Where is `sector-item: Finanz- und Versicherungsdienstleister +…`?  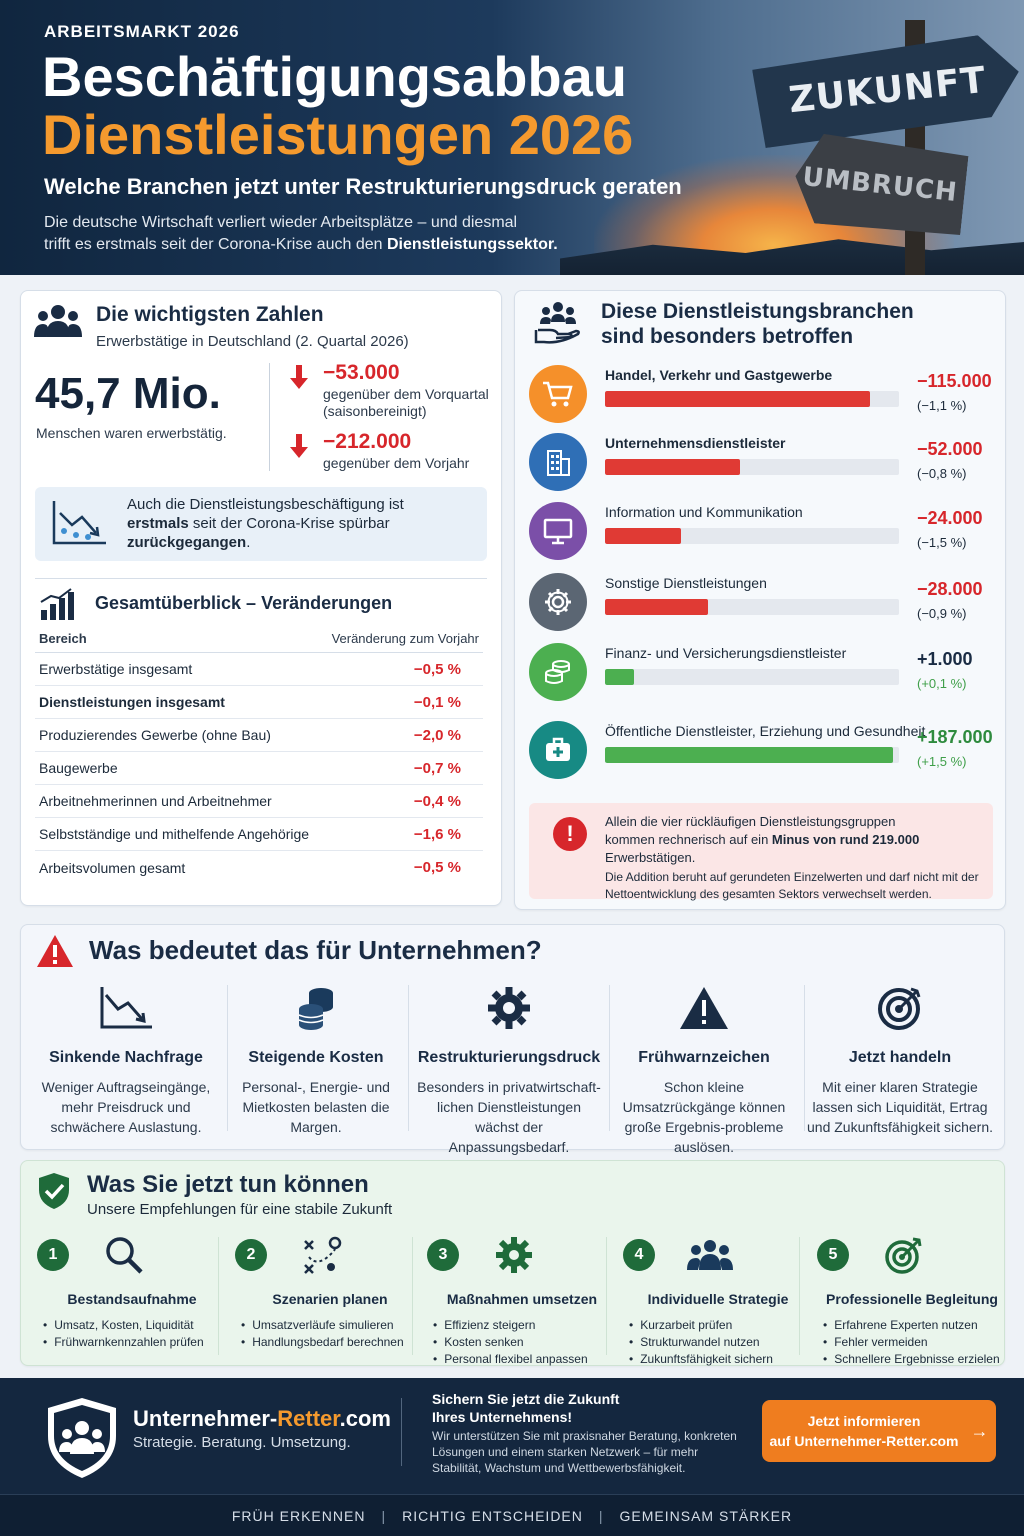
sector-item: Finanz- und Versicherungsdienstleister +… is located at coordinates (762, 675).